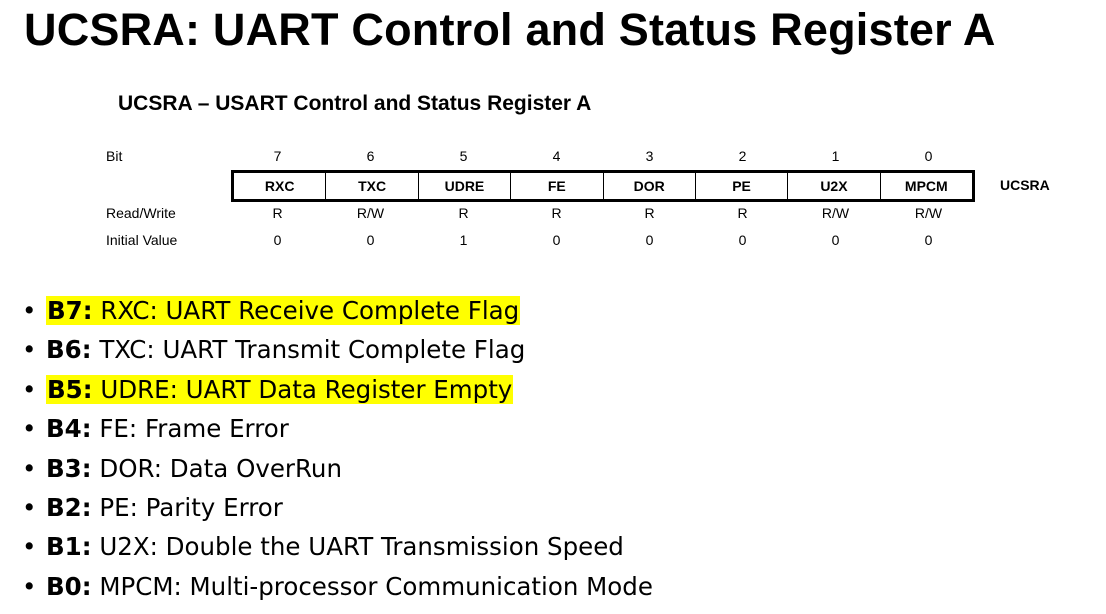  I want to click on bit-description-item: • B2: PE: Parity Error, so click(337, 507).